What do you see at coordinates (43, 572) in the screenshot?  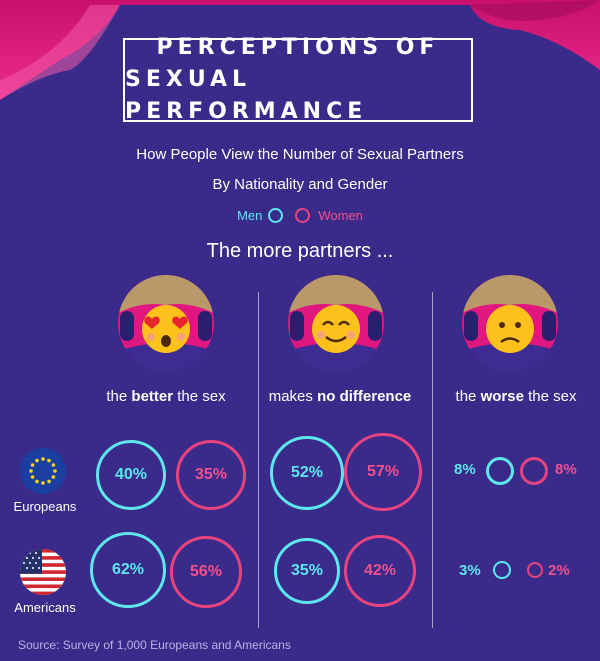 I see `us-flag-icon` at bounding box center [43, 572].